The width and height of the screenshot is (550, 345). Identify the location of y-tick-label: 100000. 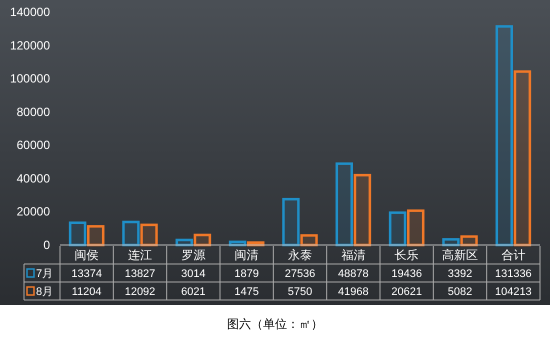
(30, 79).